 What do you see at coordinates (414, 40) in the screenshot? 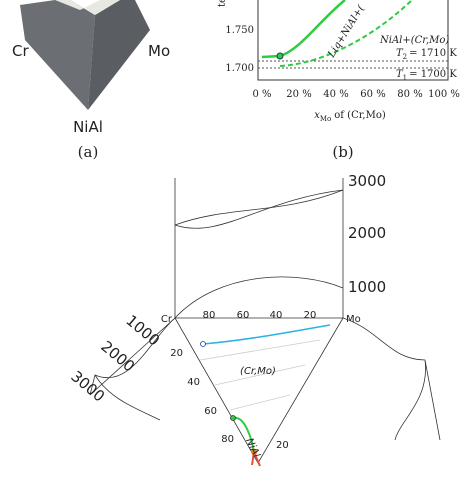
I see `curve-label: NiAl+(Cr,Mo)` at bounding box center [414, 40].